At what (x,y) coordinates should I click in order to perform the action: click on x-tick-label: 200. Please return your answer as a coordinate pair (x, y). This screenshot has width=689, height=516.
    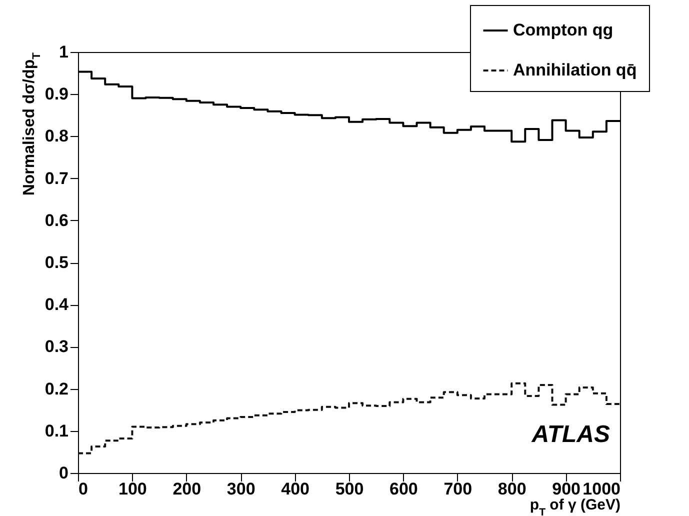
    Looking at the image, I should click on (187, 489).